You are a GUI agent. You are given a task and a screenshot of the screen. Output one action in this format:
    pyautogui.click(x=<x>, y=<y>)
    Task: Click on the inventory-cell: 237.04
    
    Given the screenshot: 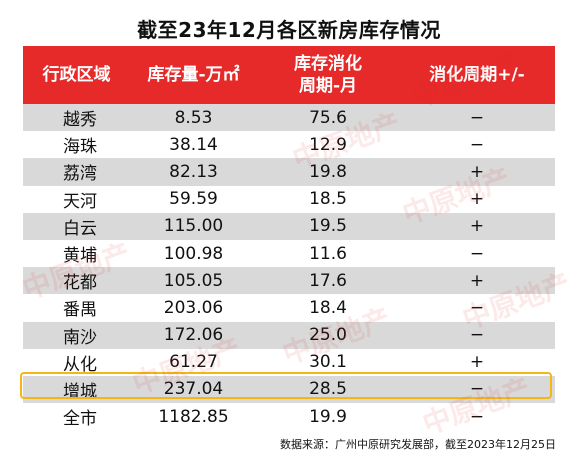 What is the action you would take?
    pyautogui.click(x=193, y=389)
    